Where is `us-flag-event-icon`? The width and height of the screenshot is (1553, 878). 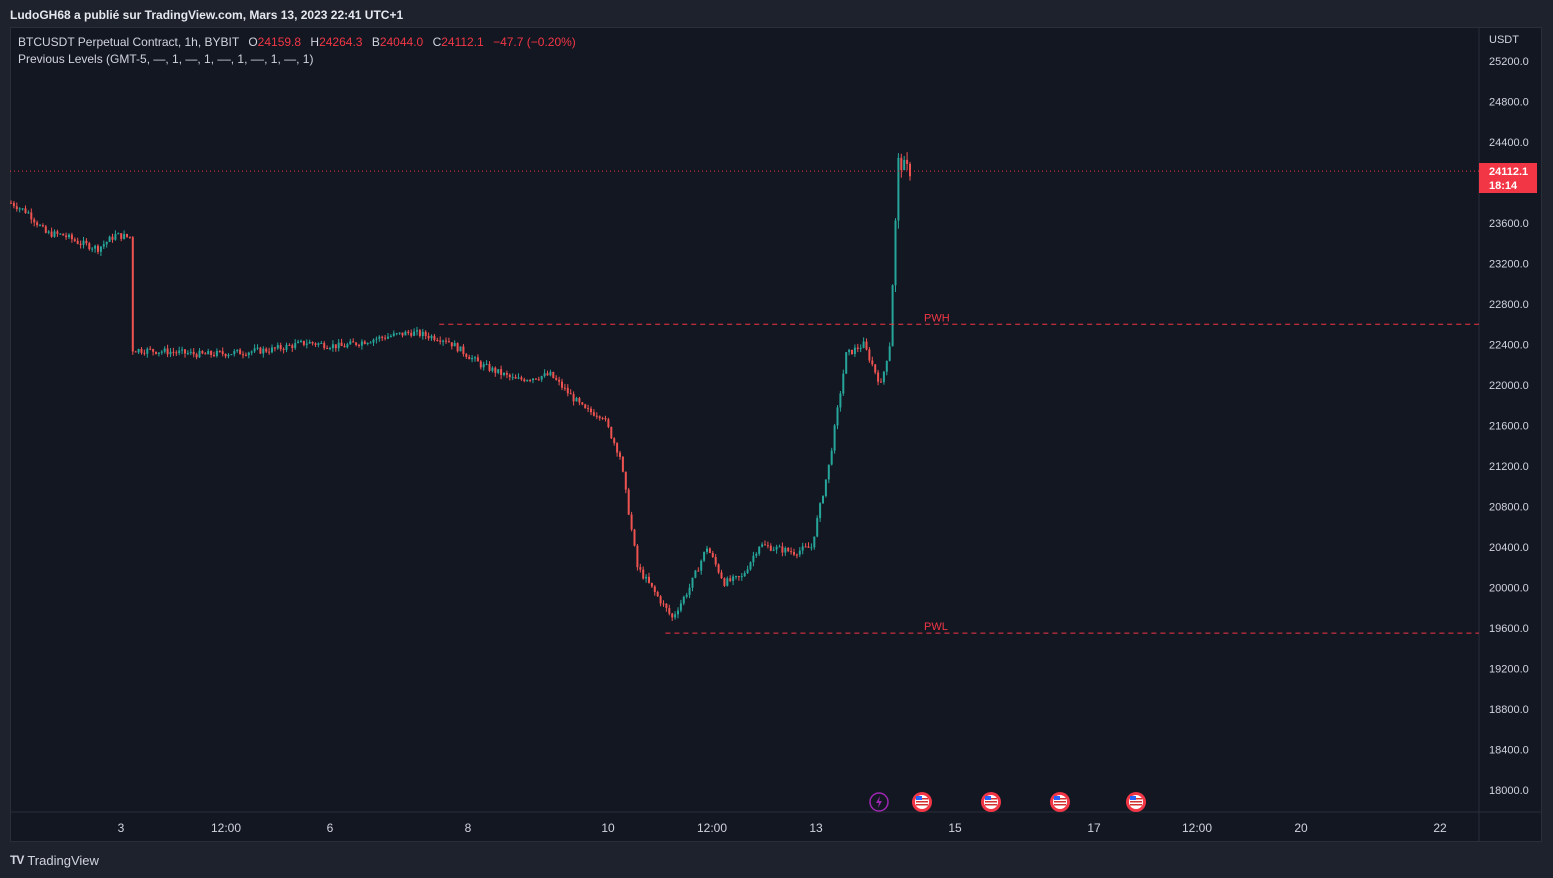 us-flag-event-icon is located at coordinates (922, 802).